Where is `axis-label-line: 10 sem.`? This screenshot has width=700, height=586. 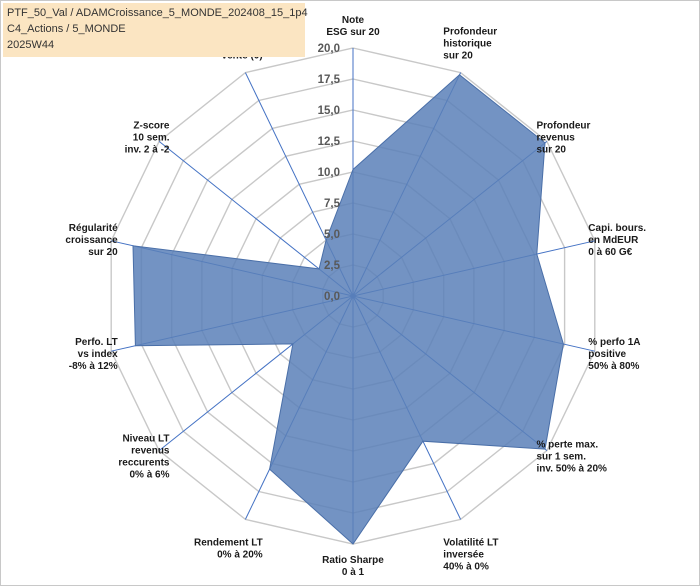
axis-label-line: 10 sem. is located at coordinates (151, 137).